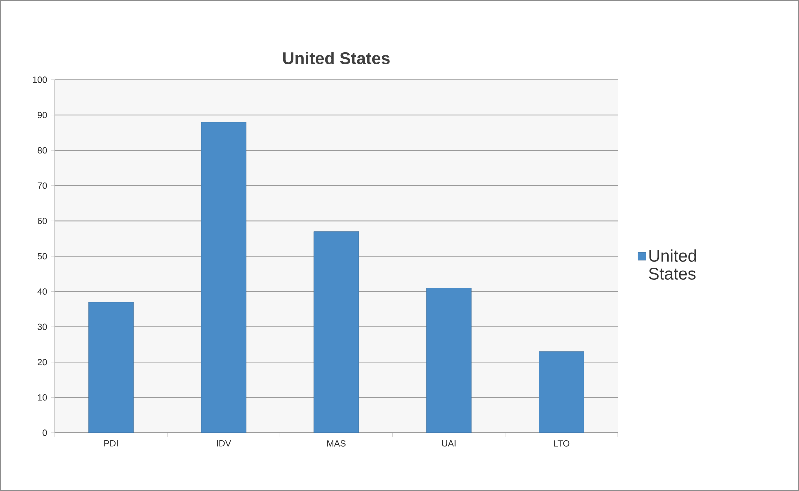 This screenshot has height=491, width=799. Describe the element at coordinates (43, 397) in the screenshot. I see `y-tick-label: 10` at that location.